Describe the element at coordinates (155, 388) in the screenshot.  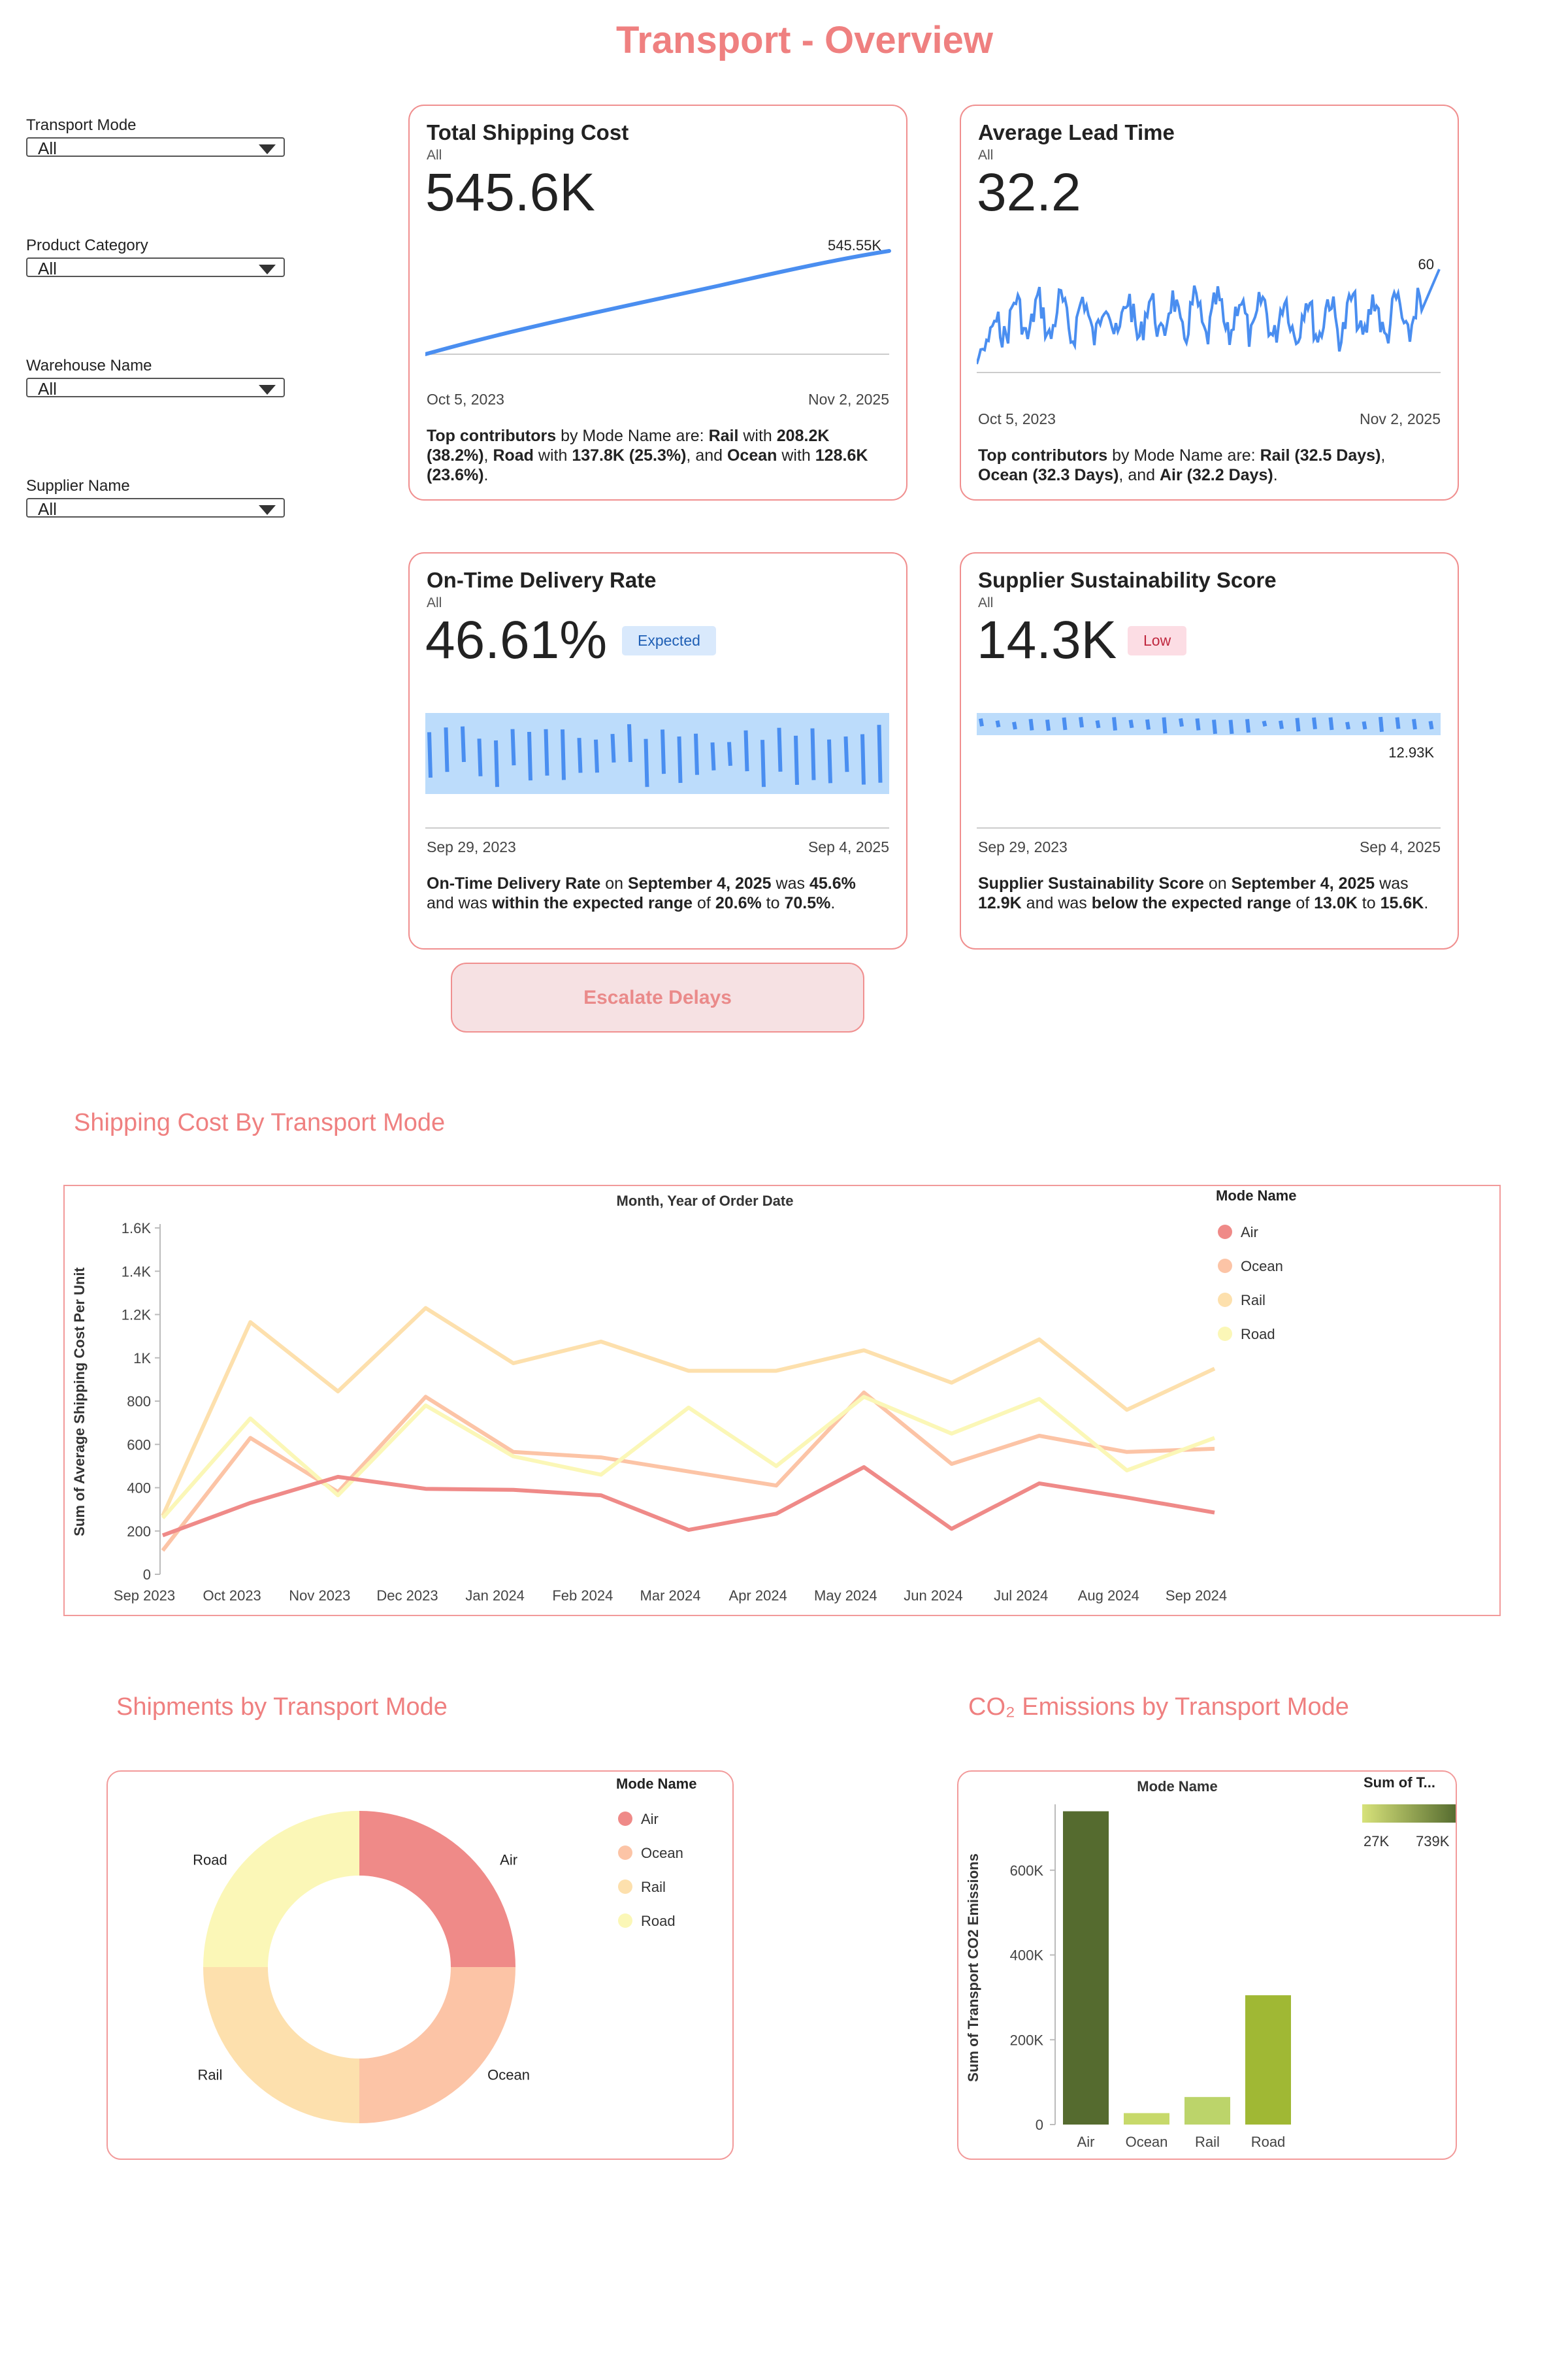
I see `warehouse-name-select: All` at that location.